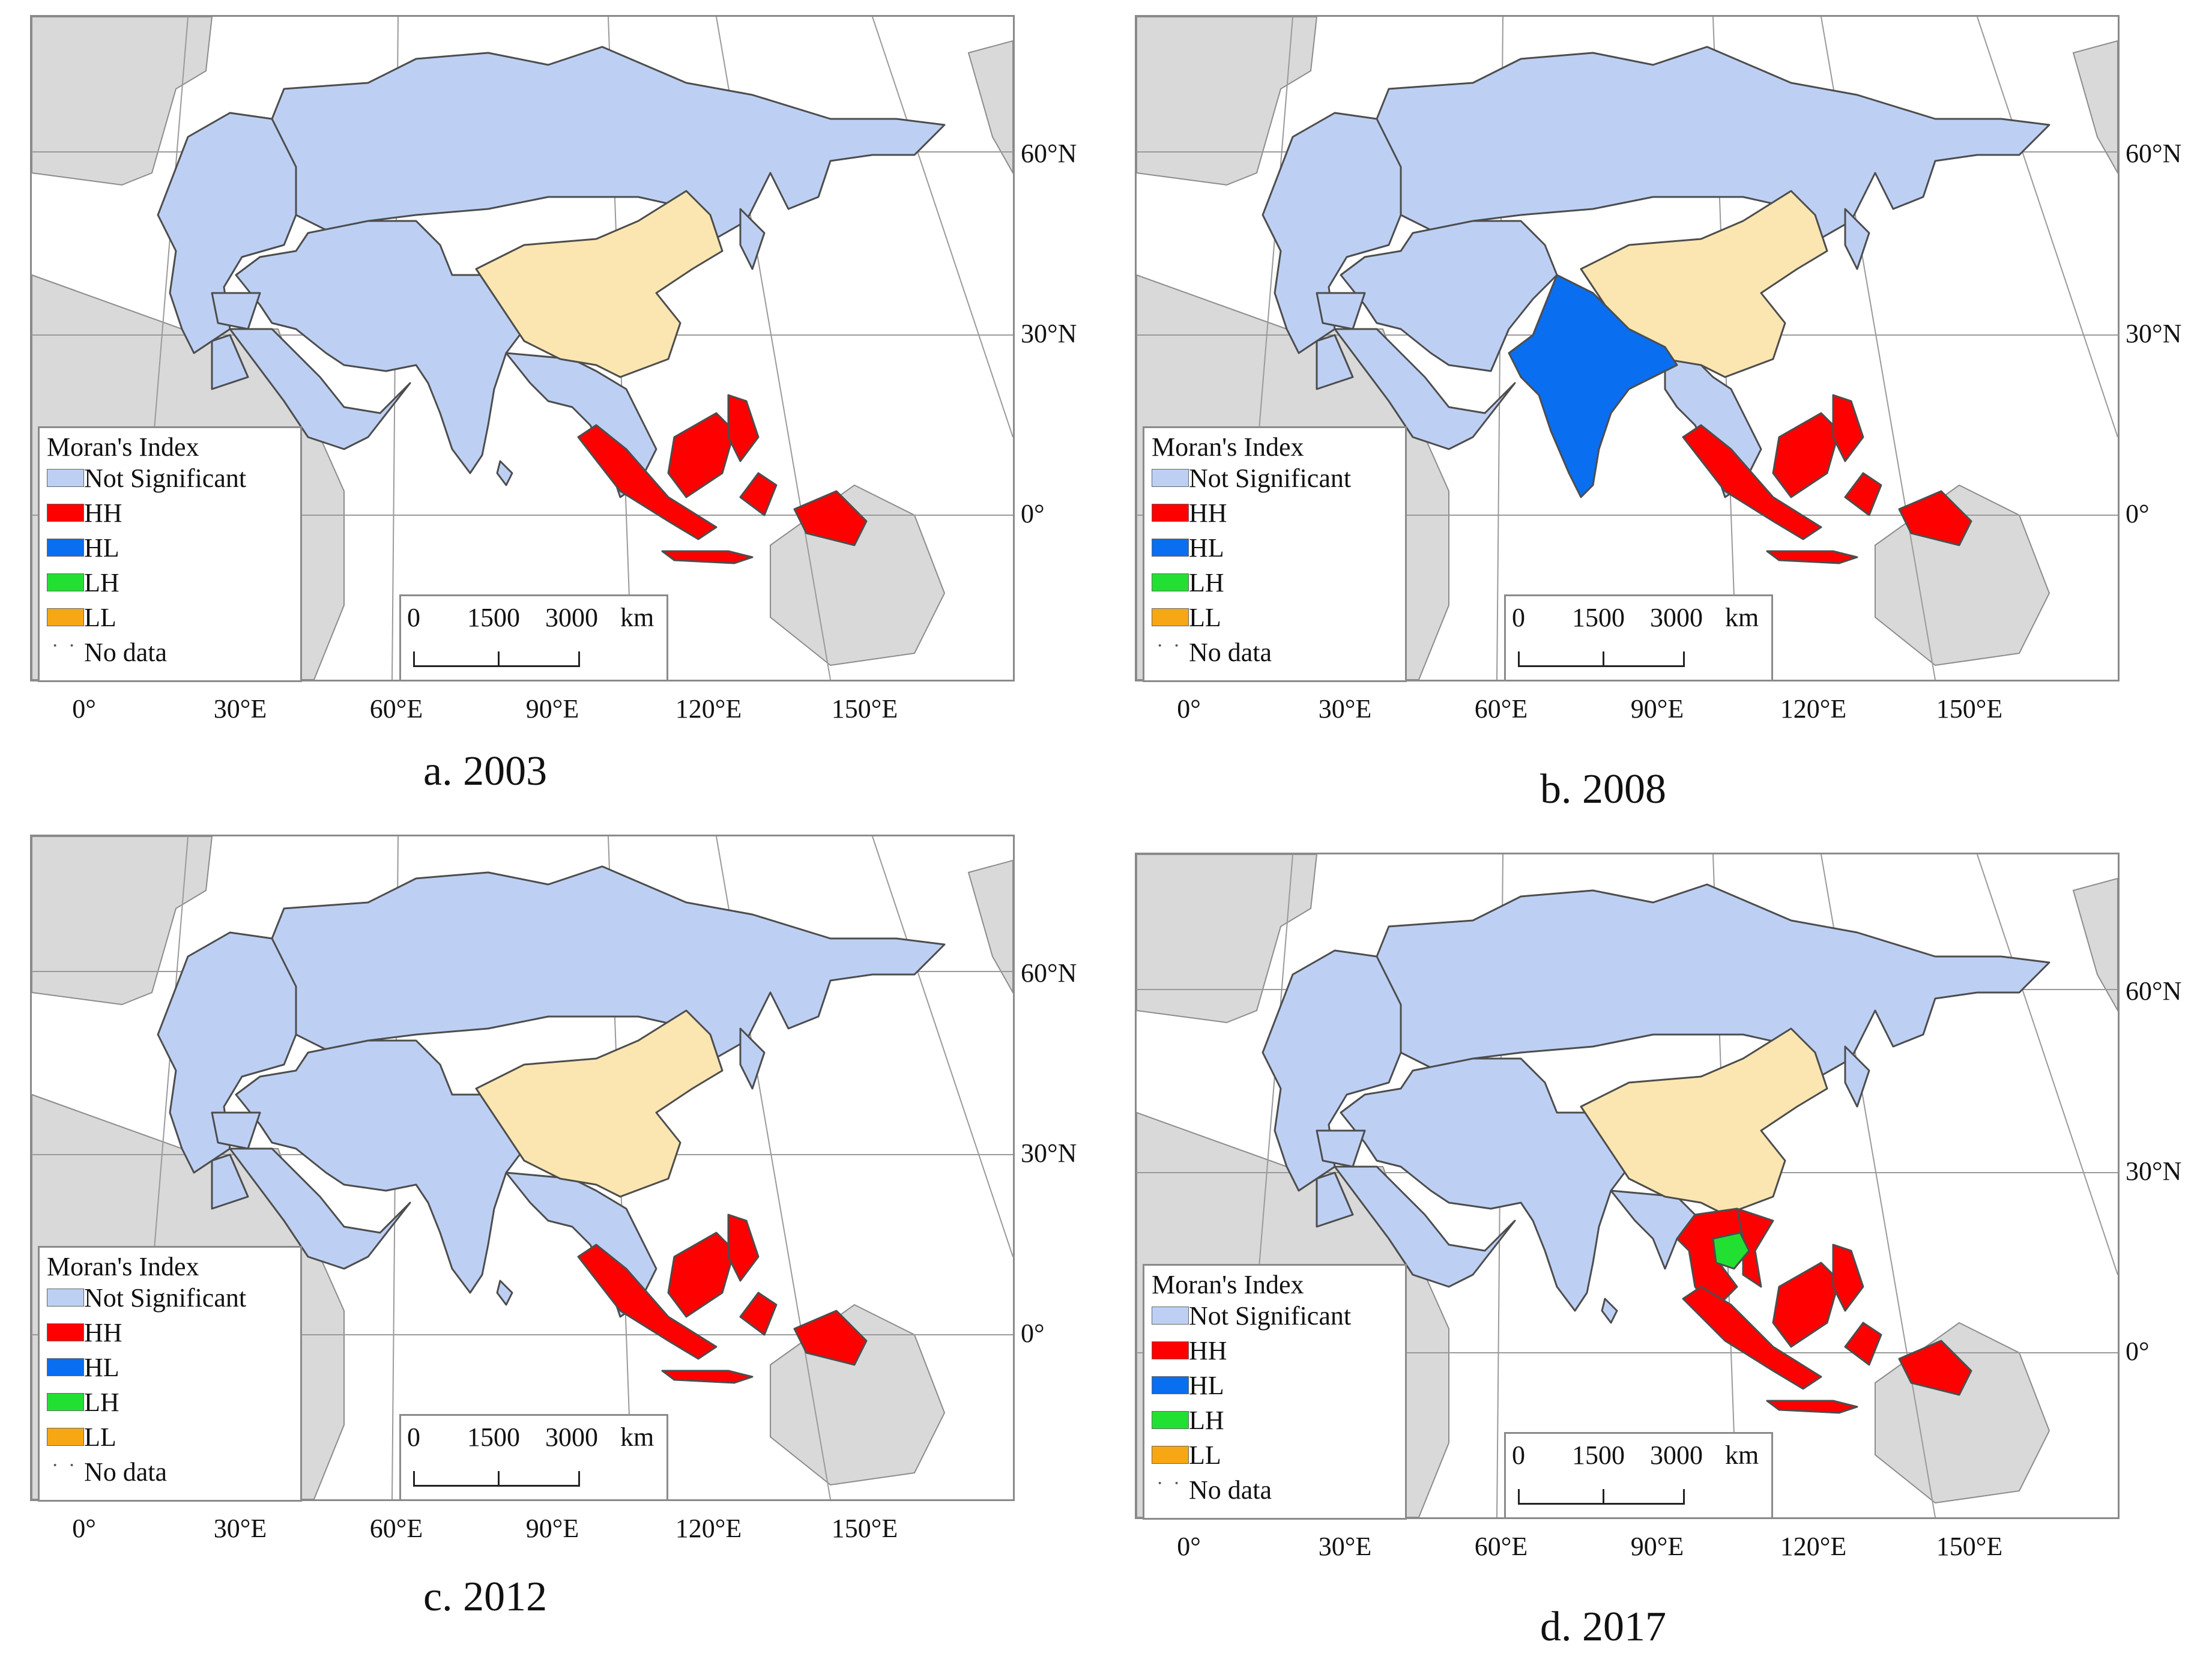 This screenshot has height=1662, width=2212. I want to click on scale-max: 3000, so click(1676, 1455).